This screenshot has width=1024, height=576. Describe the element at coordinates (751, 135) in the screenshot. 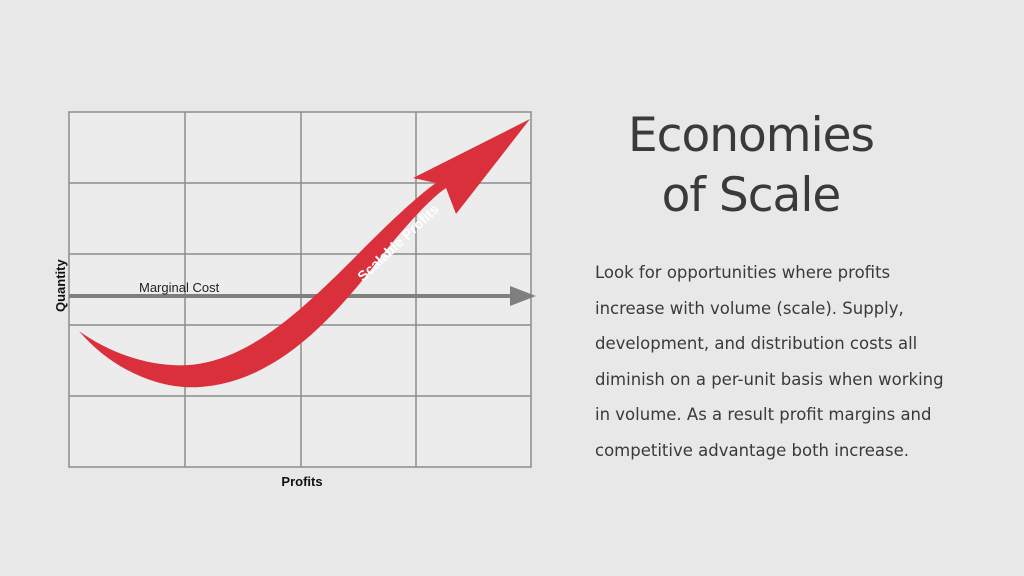

I see `slide-title-line-1: Economies` at that location.